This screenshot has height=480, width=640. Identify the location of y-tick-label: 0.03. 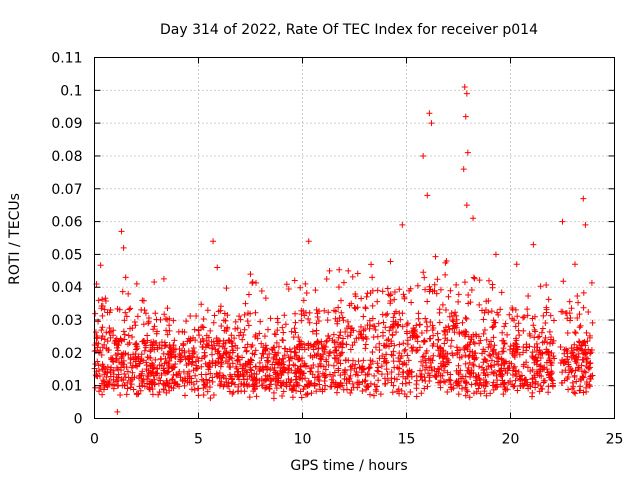
(66, 321).